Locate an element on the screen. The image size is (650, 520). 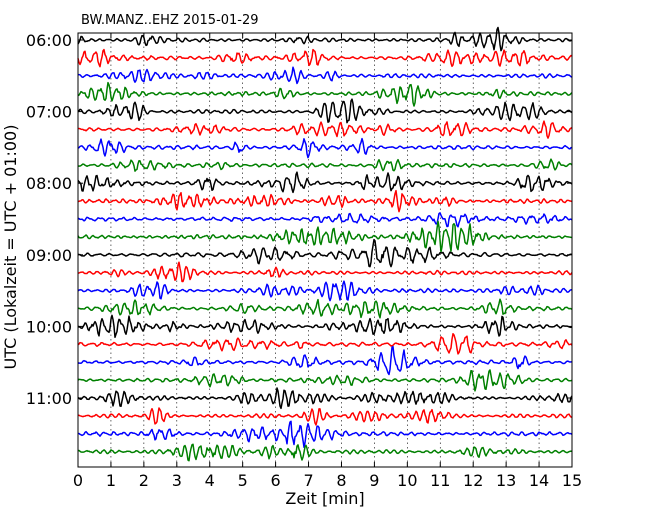
x-tick-label: 11 is located at coordinates (440, 480).